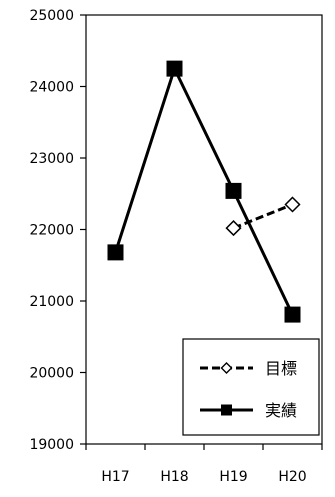 This screenshot has height=497, width=335. What do you see at coordinates (115, 477) in the screenshot?
I see `x-tick-label-H17: H17` at bounding box center [115, 477].